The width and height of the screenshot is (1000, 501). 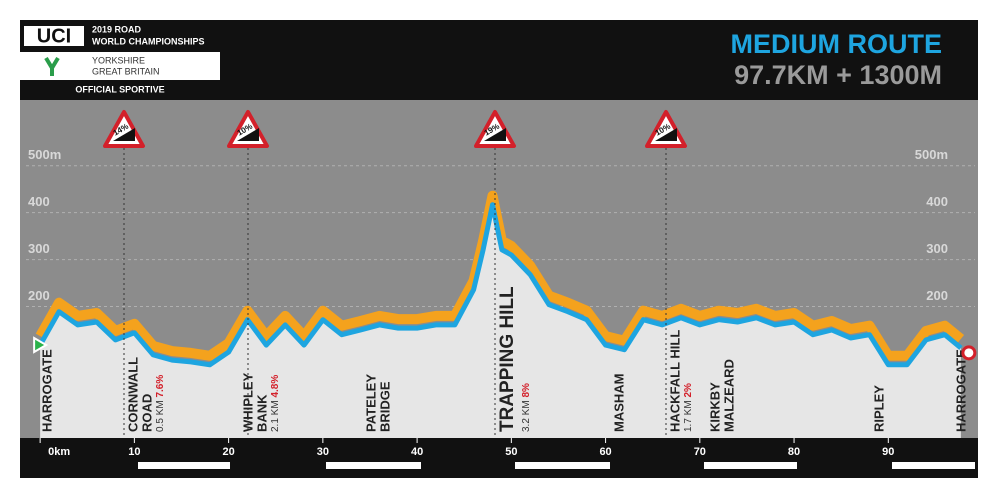 I want to click on place-detail: 0.5 KM 7.6%, so click(x=160, y=403).